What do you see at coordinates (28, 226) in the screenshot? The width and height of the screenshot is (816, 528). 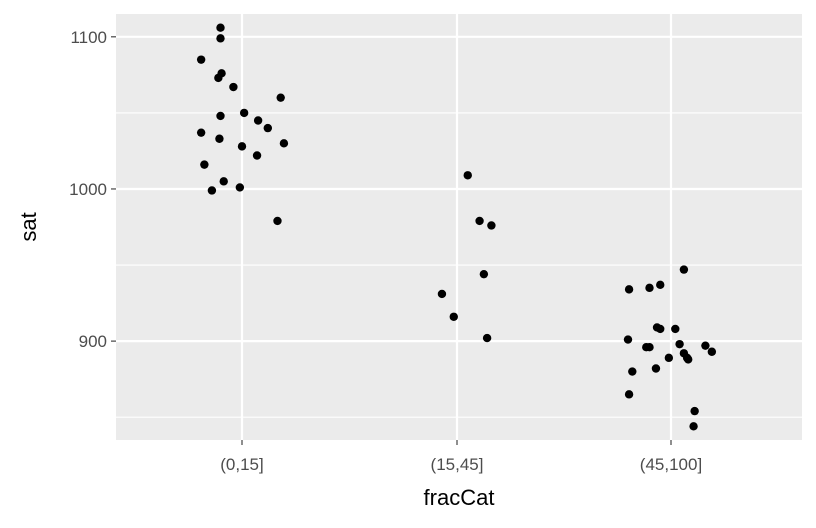 I see `y-axis-title: sat` at bounding box center [28, 226].